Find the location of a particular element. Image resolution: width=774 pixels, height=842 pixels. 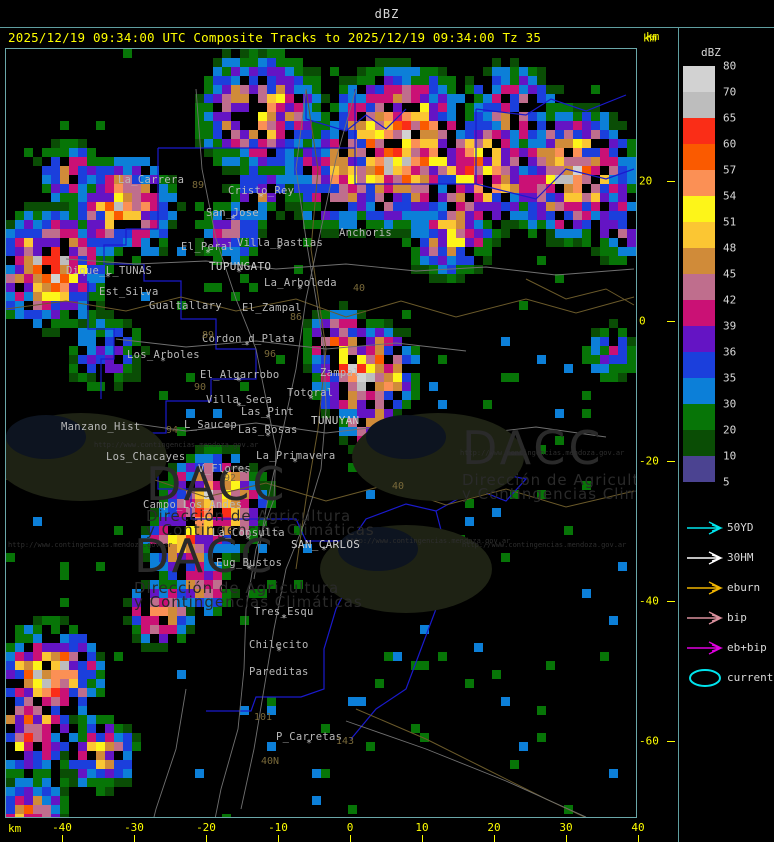

colorbar-title: dBZ is located at coordinates (711, 52).